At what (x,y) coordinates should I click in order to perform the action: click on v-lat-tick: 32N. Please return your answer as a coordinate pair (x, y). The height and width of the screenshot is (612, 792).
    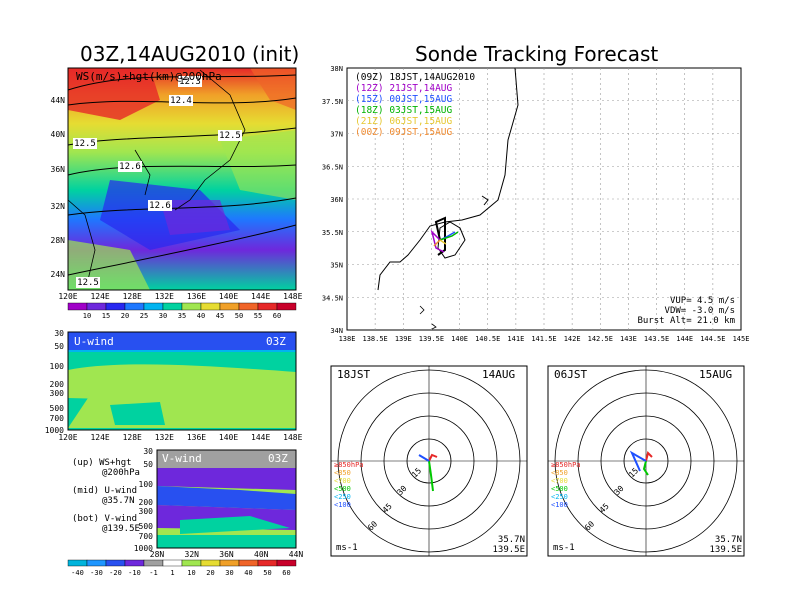
    Looking at the image, I should click on (192, 554).